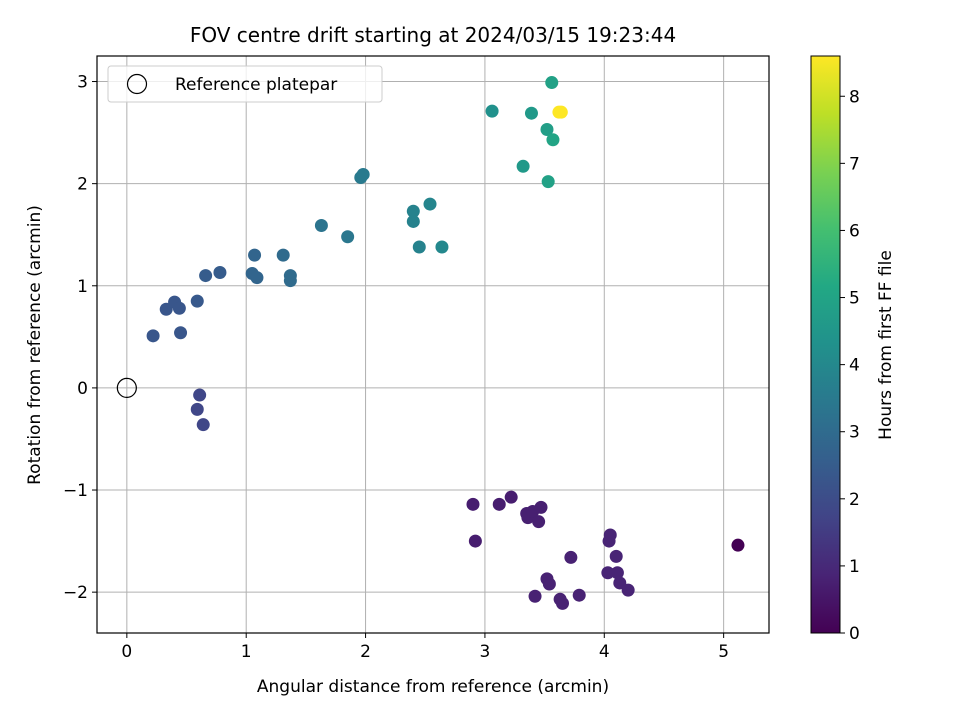 Image resolution: width=960 pixels, height=720 pixels. Describe the element at coordinates (425, 647) in the screenshot. I see `x-axis-ticks: 0 1 2 3 4 5` at that location.